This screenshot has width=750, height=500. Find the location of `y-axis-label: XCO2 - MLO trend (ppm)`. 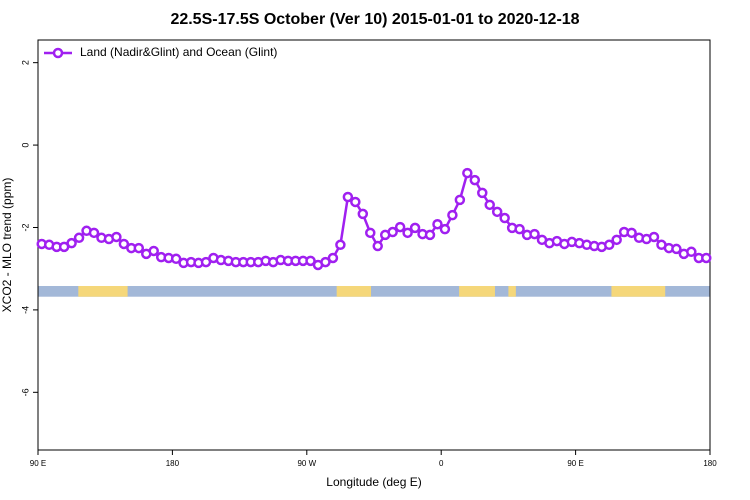

y-axis-label: XCO2 - MLO trend (ppm) is located at coordinates (7, 245).